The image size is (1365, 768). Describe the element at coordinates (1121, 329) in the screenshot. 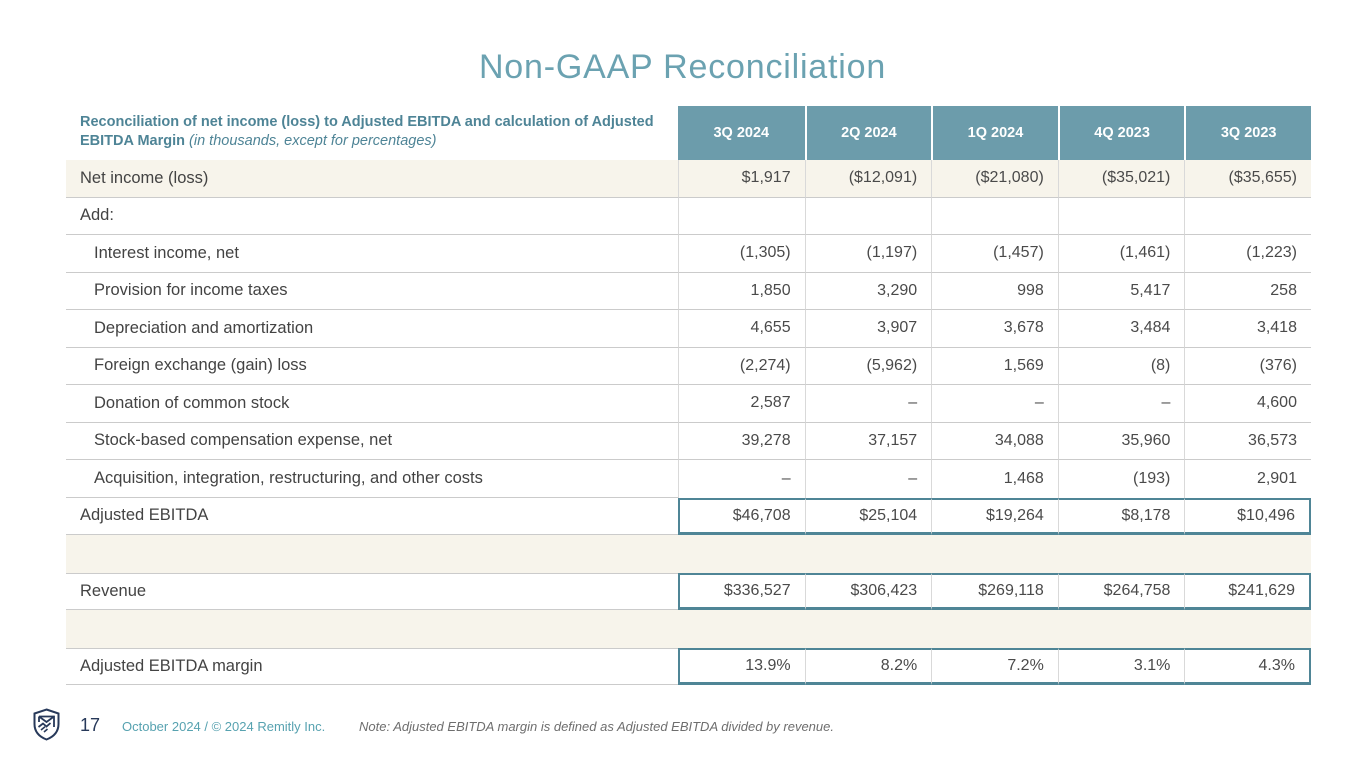

I see `value-cell: 3,484` at that location.